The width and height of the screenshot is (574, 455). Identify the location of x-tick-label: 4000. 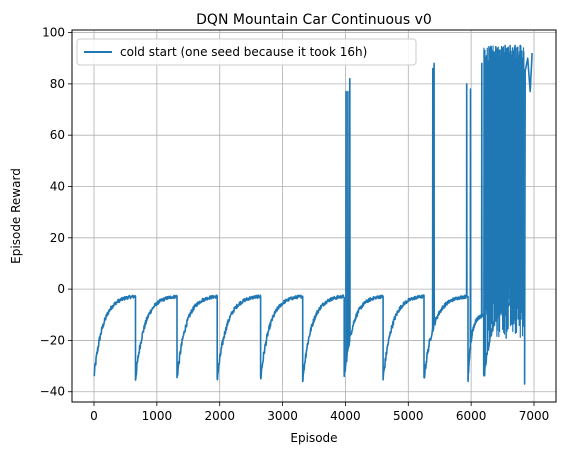
(345, 416).